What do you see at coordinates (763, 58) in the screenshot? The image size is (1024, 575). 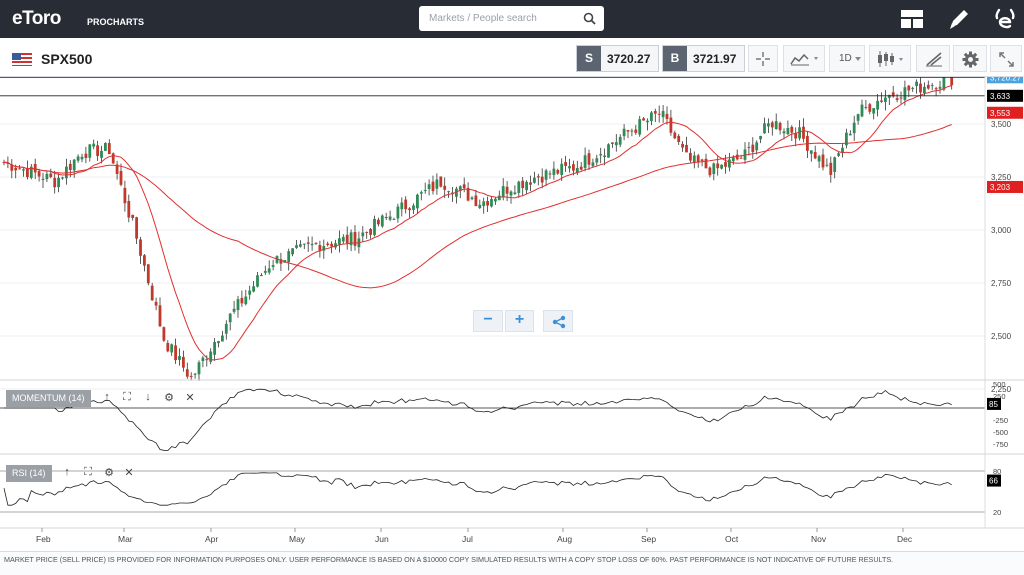 I see `crosshair-button` at bounding box center [763, 58].